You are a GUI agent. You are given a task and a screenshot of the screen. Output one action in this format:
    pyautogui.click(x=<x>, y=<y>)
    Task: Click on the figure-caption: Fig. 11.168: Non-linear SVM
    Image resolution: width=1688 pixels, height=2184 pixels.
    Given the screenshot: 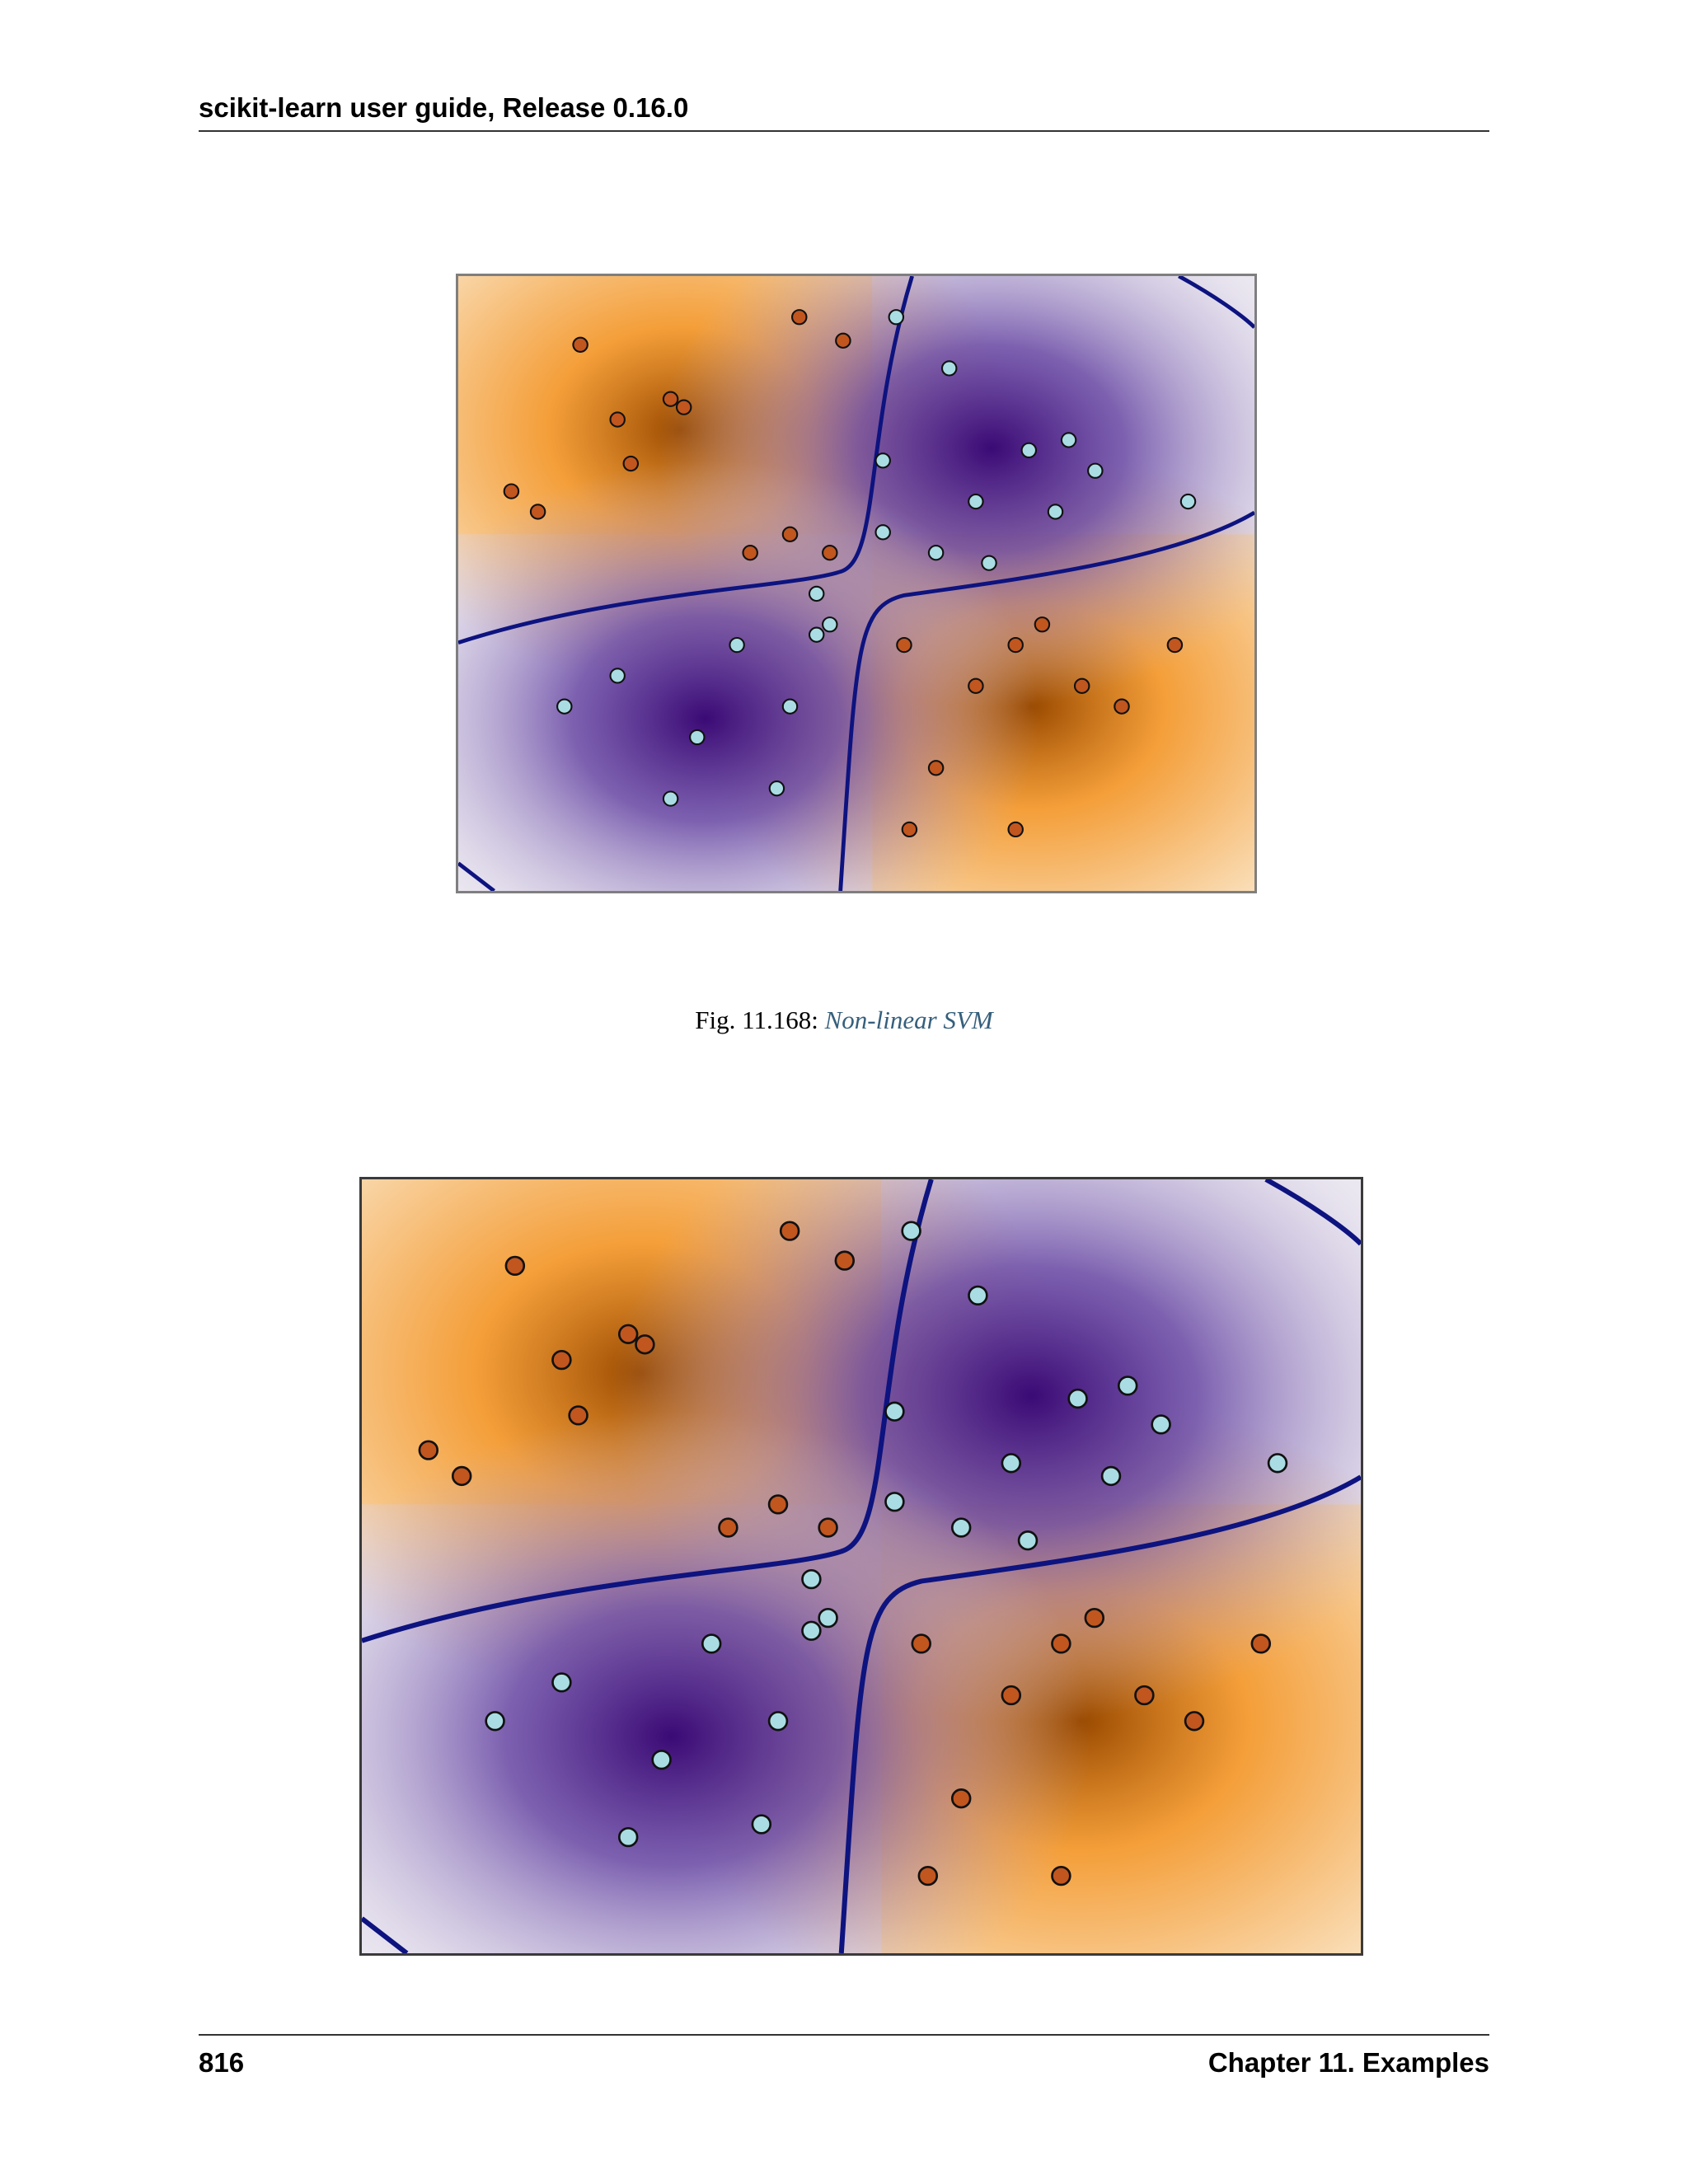 What is the action you would take?
    pyautogui.click(x=844, y=1020)
    